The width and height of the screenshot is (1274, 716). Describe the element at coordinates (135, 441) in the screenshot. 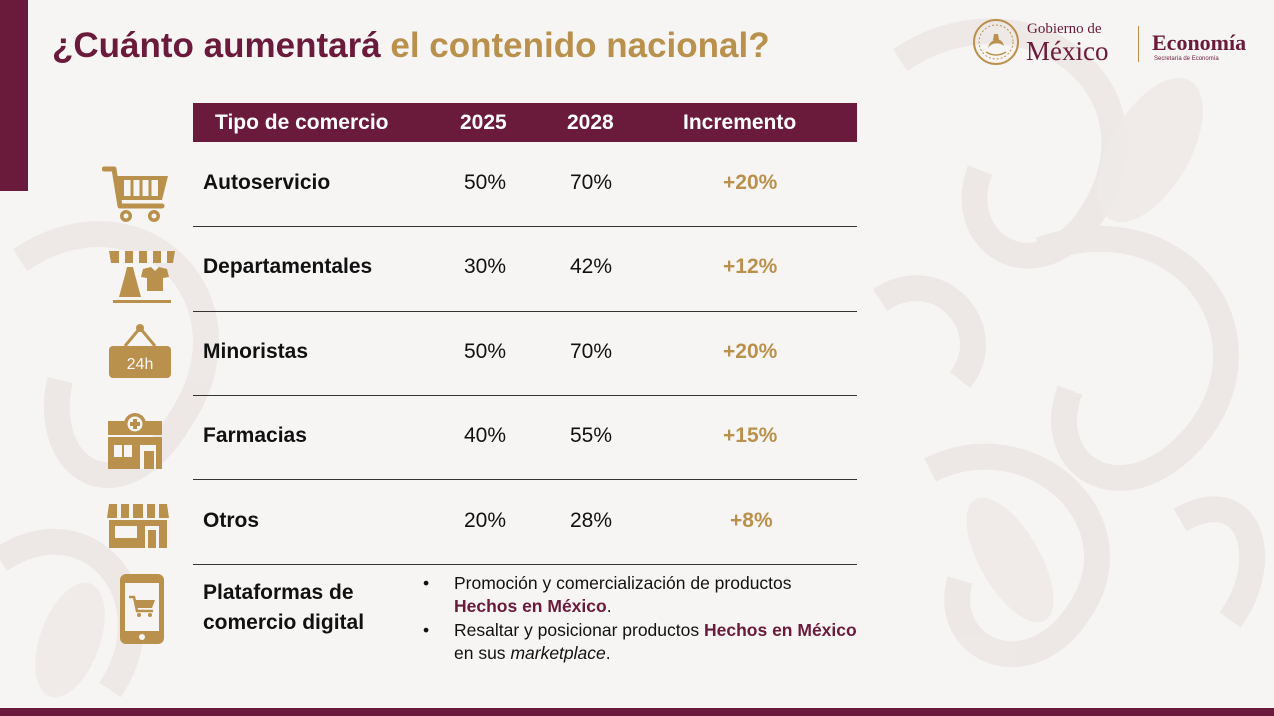

I see `pharmacy-icon` at that location.